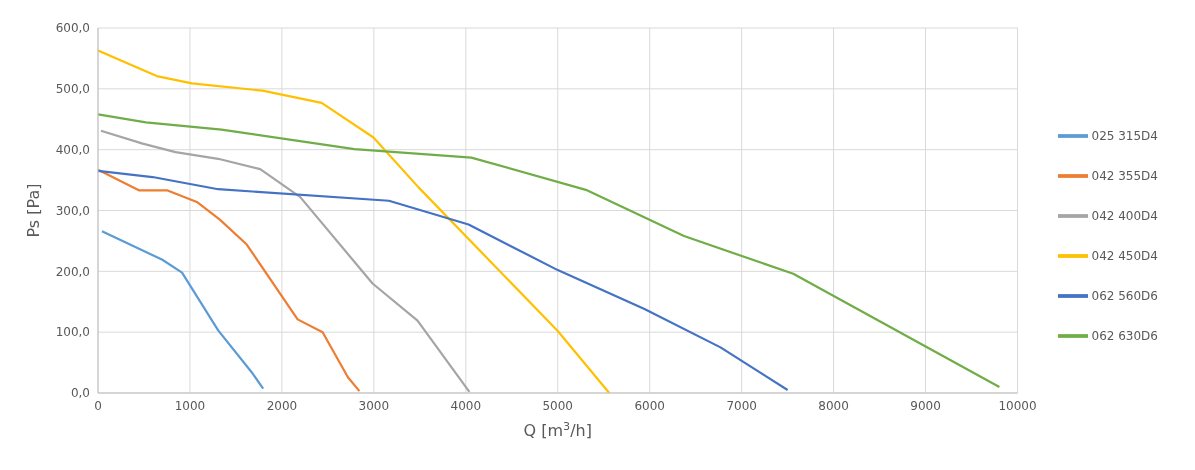 This screenshot has height=470, width=1195. I want to click on x-tick-label: 7000, so click(741, 405).